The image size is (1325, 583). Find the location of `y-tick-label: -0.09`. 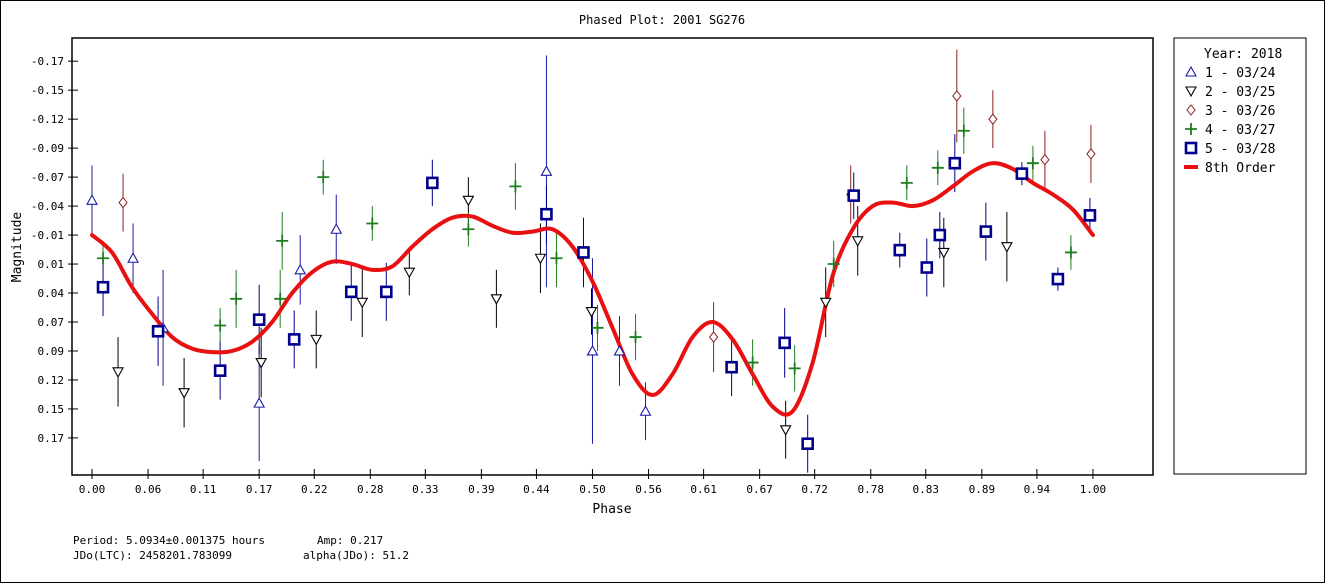

y-tick-label: -0.09 is located at coordinates (47, 148).